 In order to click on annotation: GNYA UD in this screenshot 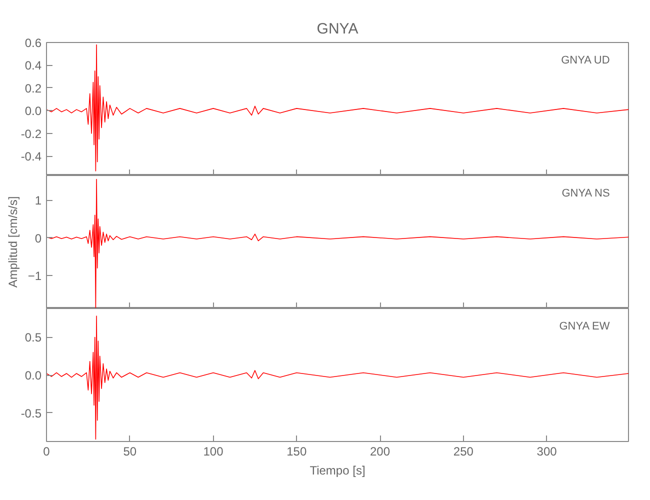, I will do `click(585, 60)`.